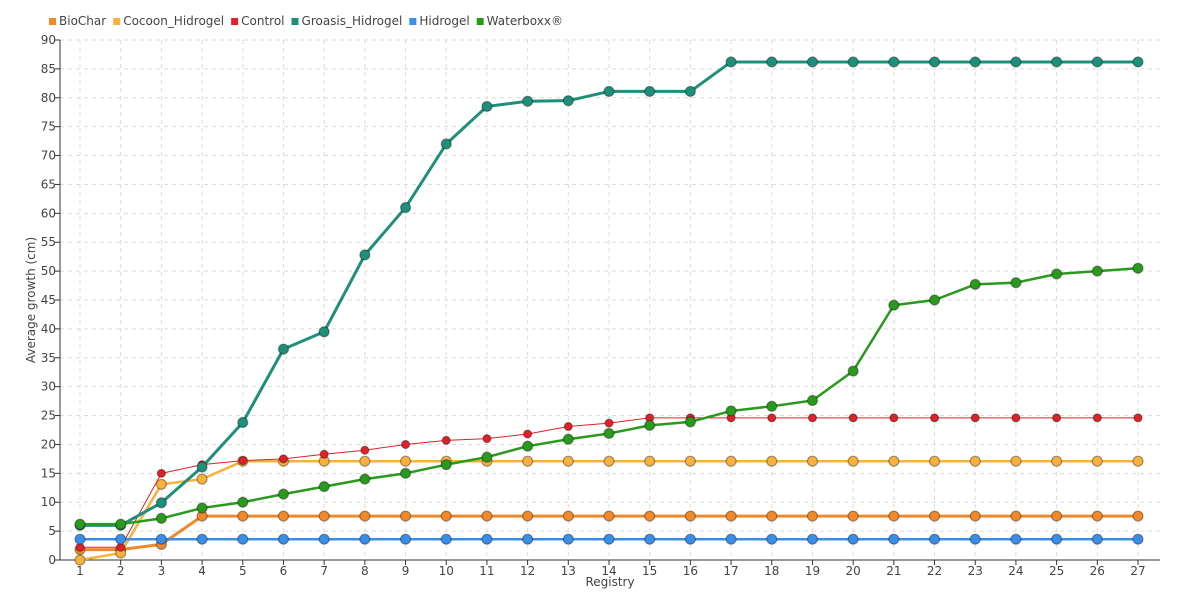  I want to click on legend-item: Cocoon_Hidrogel, so click(168, 21).